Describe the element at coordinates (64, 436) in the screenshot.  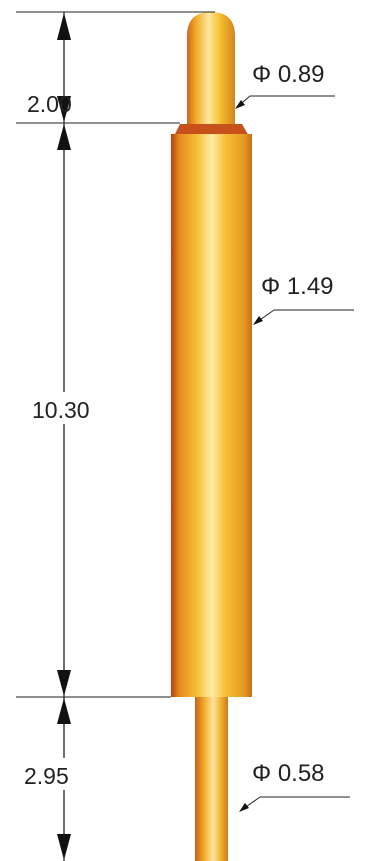
I see `dimension-arrows` at that location.